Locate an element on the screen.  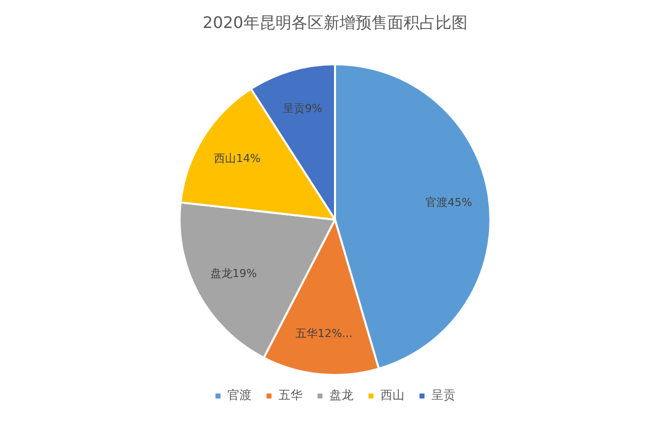
legend-label: 西山 is located at coordinates (392, 395).